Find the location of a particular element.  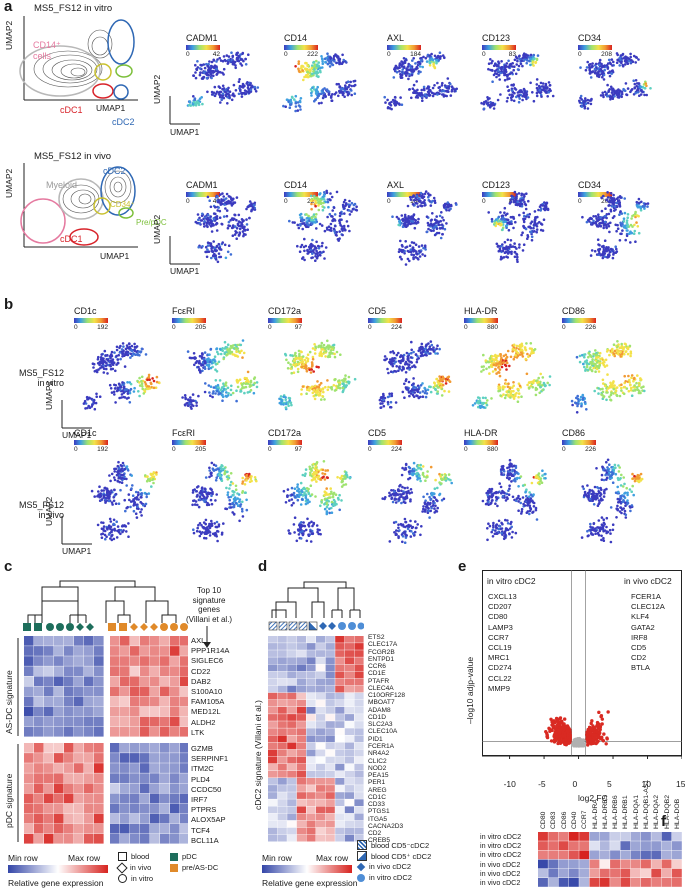

gene-label: NR4A2 is located at coordinates (379, 754).